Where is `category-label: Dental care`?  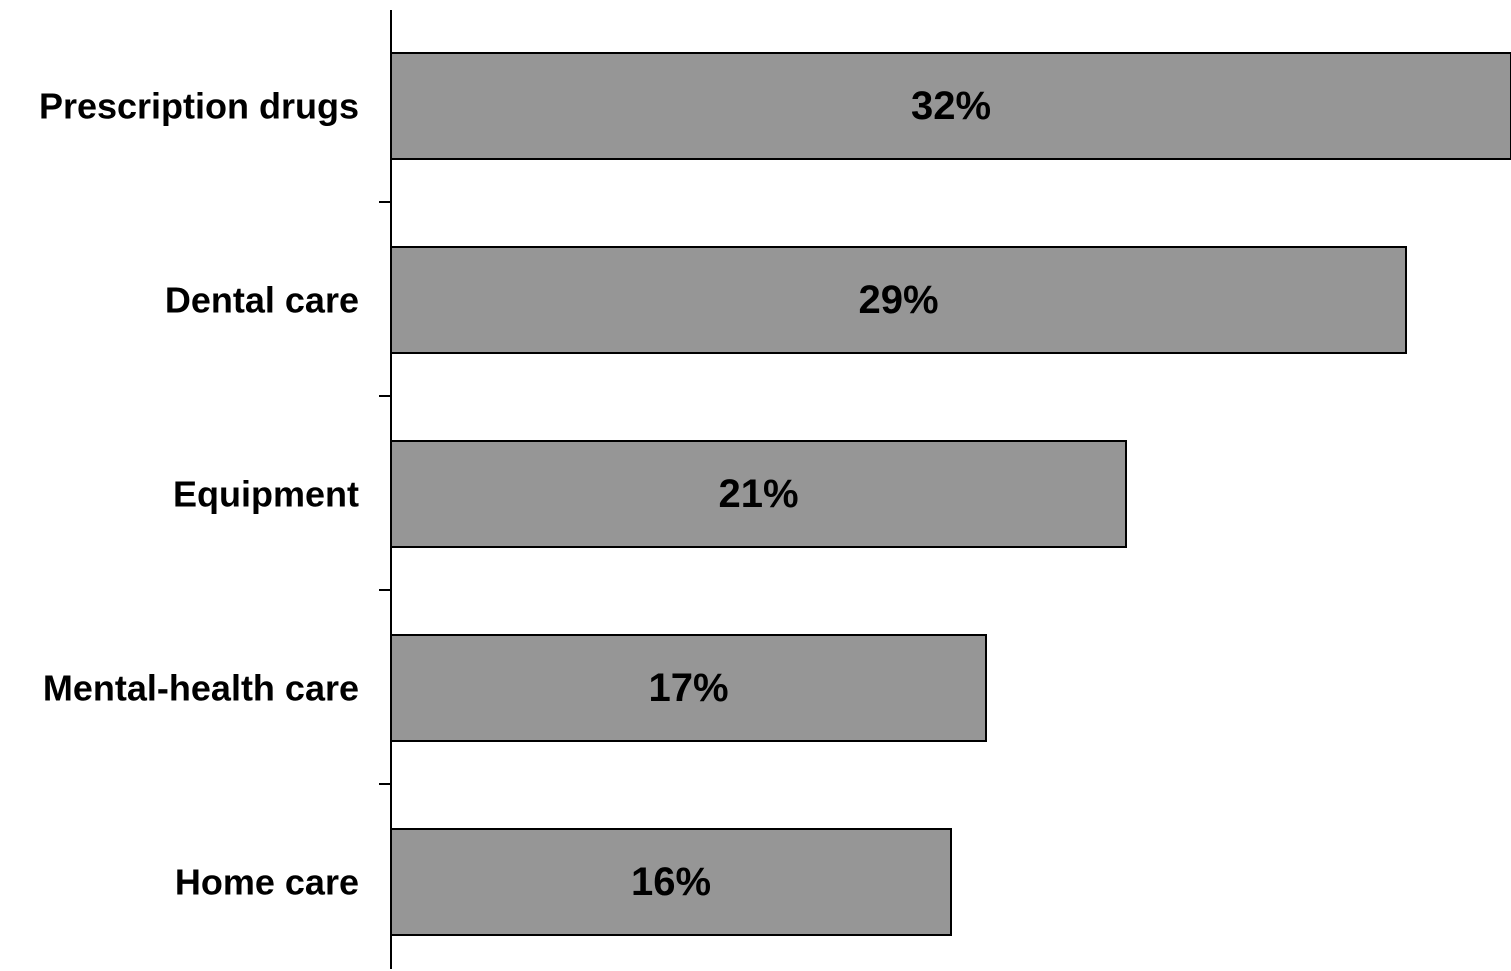 category-label: Dental care is located at coordinates (262, 300).